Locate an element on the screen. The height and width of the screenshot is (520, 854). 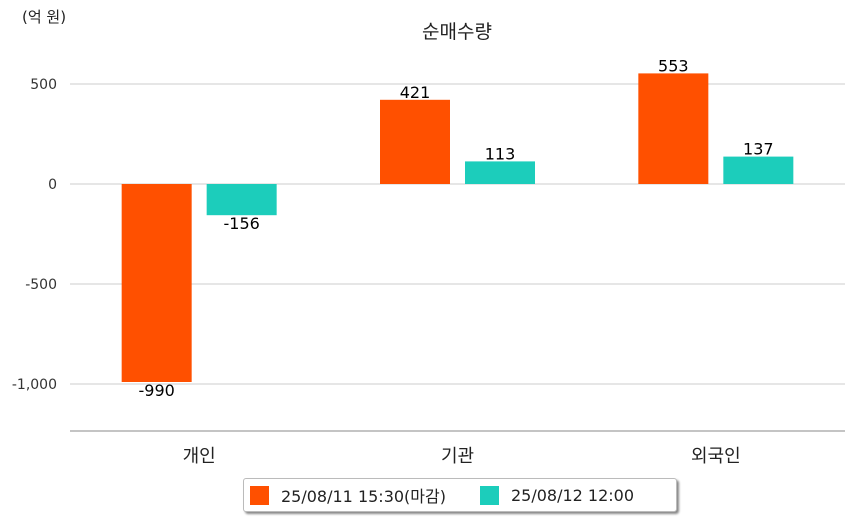
y-tick-label: -500 is located at coordinates (41, 285).